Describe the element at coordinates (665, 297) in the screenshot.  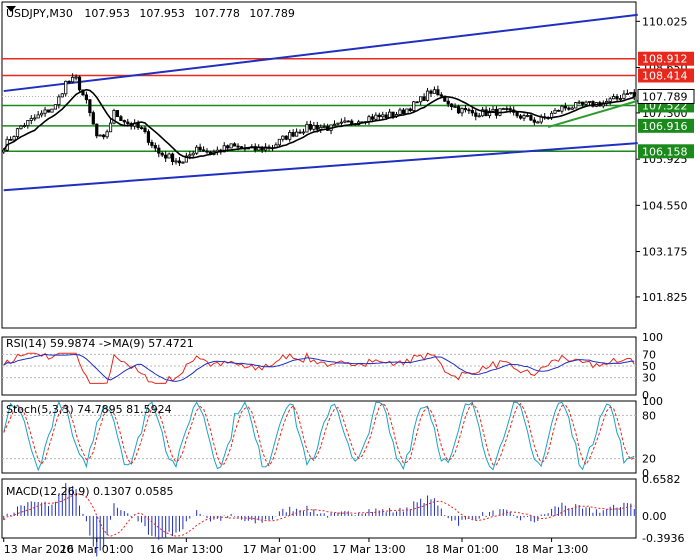
I see `price-tick-label: 101.825` at that location.